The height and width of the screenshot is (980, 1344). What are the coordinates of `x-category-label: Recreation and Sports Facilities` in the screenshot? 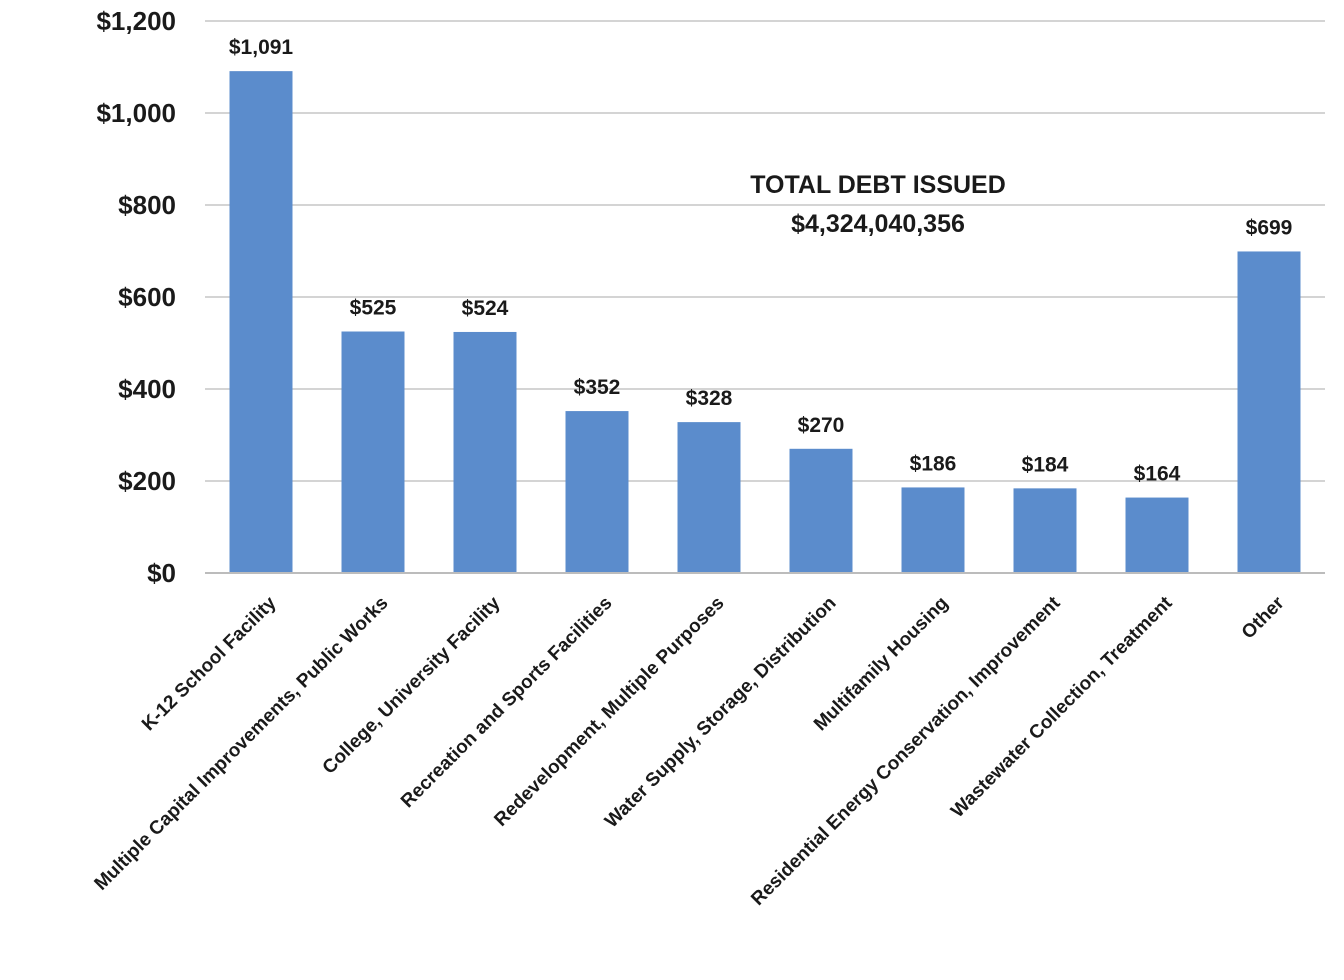 It's located at (506, 702).